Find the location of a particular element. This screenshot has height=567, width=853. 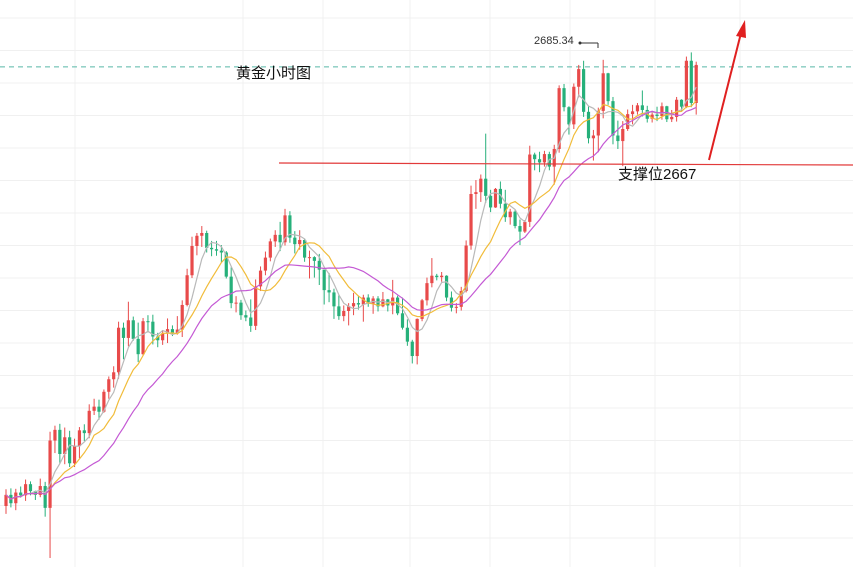

up-arrow is located at coordinates (727, 90).